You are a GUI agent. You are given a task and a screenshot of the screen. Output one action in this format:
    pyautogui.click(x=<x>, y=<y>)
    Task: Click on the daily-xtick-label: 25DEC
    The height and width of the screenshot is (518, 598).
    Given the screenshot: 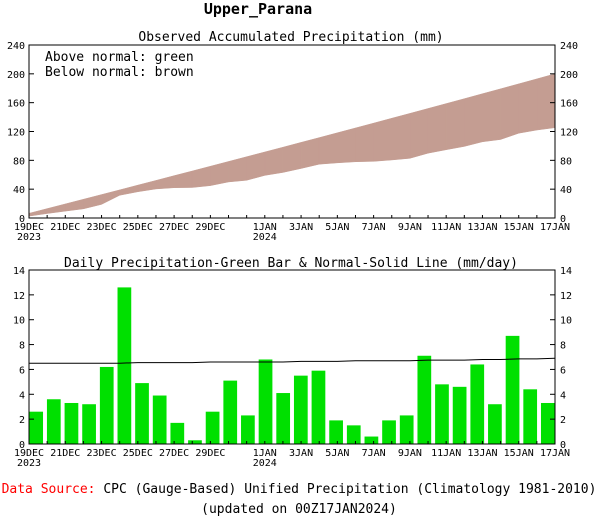 What is the action you would take?
    pyautogui.click(x=138, y=453)
    